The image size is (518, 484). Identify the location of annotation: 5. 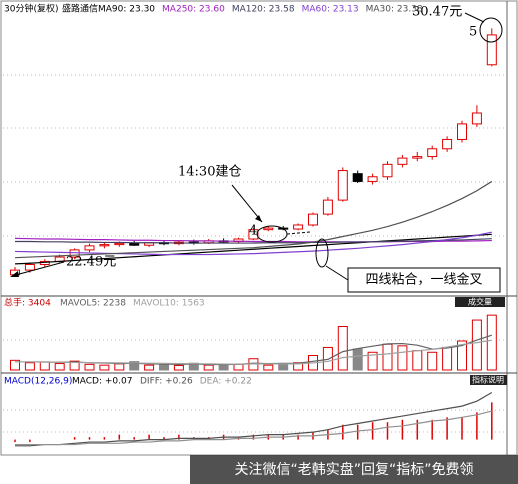
(473, 32).